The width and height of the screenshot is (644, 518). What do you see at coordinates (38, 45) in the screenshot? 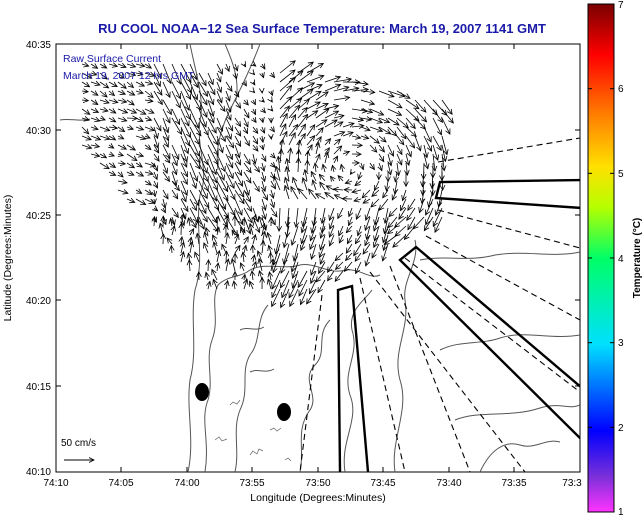
I see `y-tick-label: 40:35` at bounding box center [38, 45].